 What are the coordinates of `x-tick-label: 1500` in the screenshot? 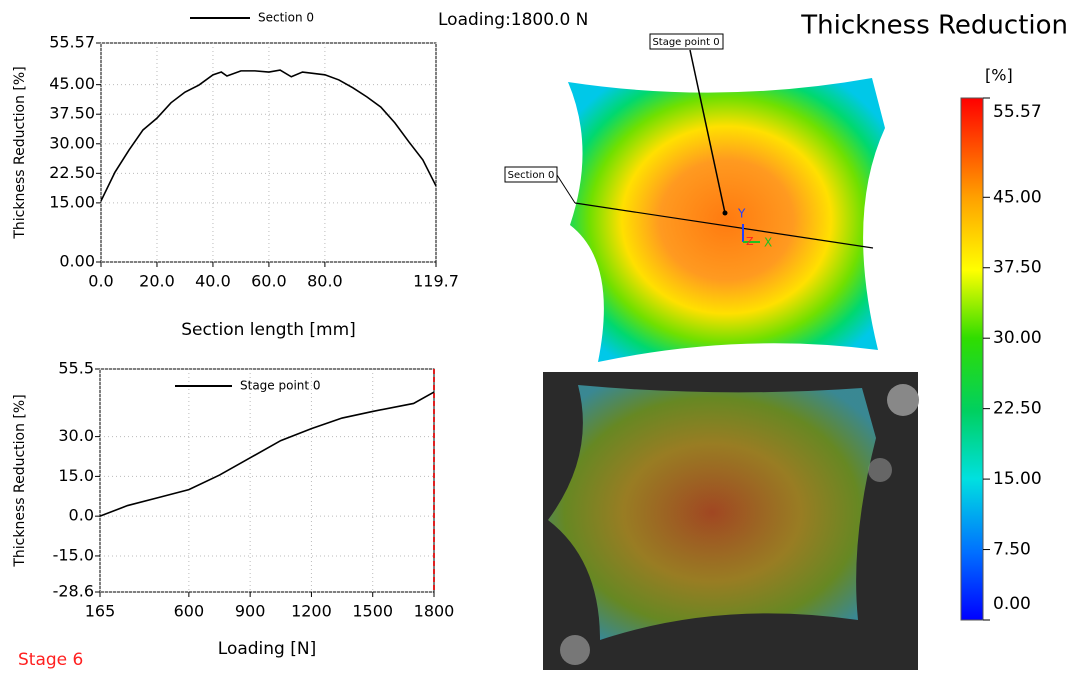 It's located at (372, 611).